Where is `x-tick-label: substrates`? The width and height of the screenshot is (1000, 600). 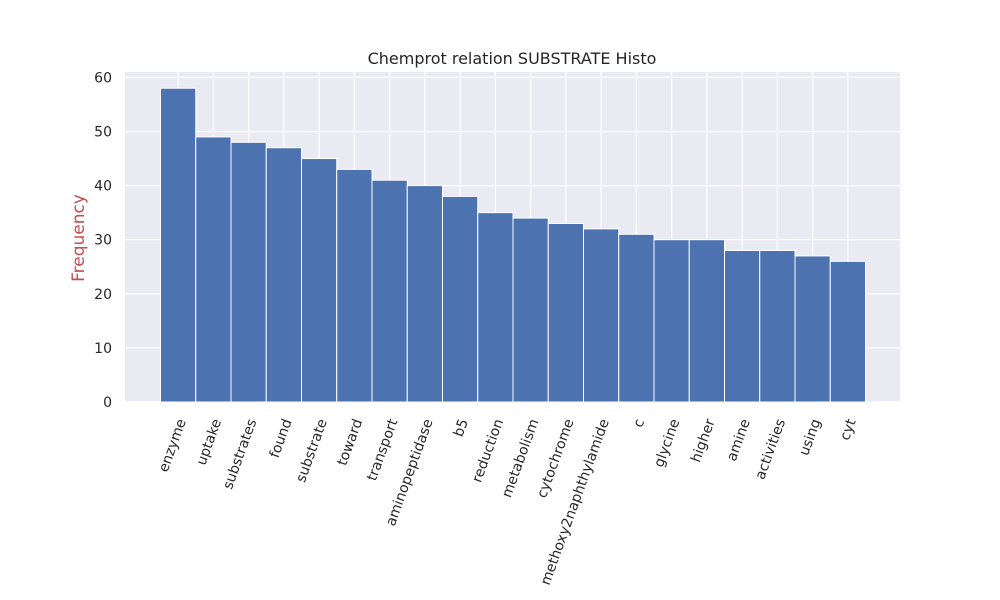 x-tick-label: substrates is located at coordinates (240, 454).